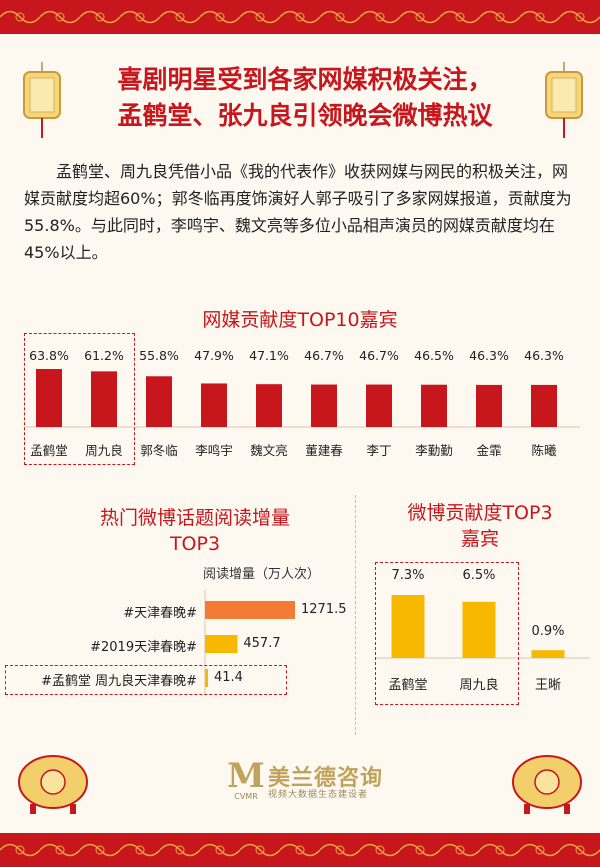 This screenshot has width=600, height=867. I want to click on chart1-category-label: 陈曦, so click(544, 450).